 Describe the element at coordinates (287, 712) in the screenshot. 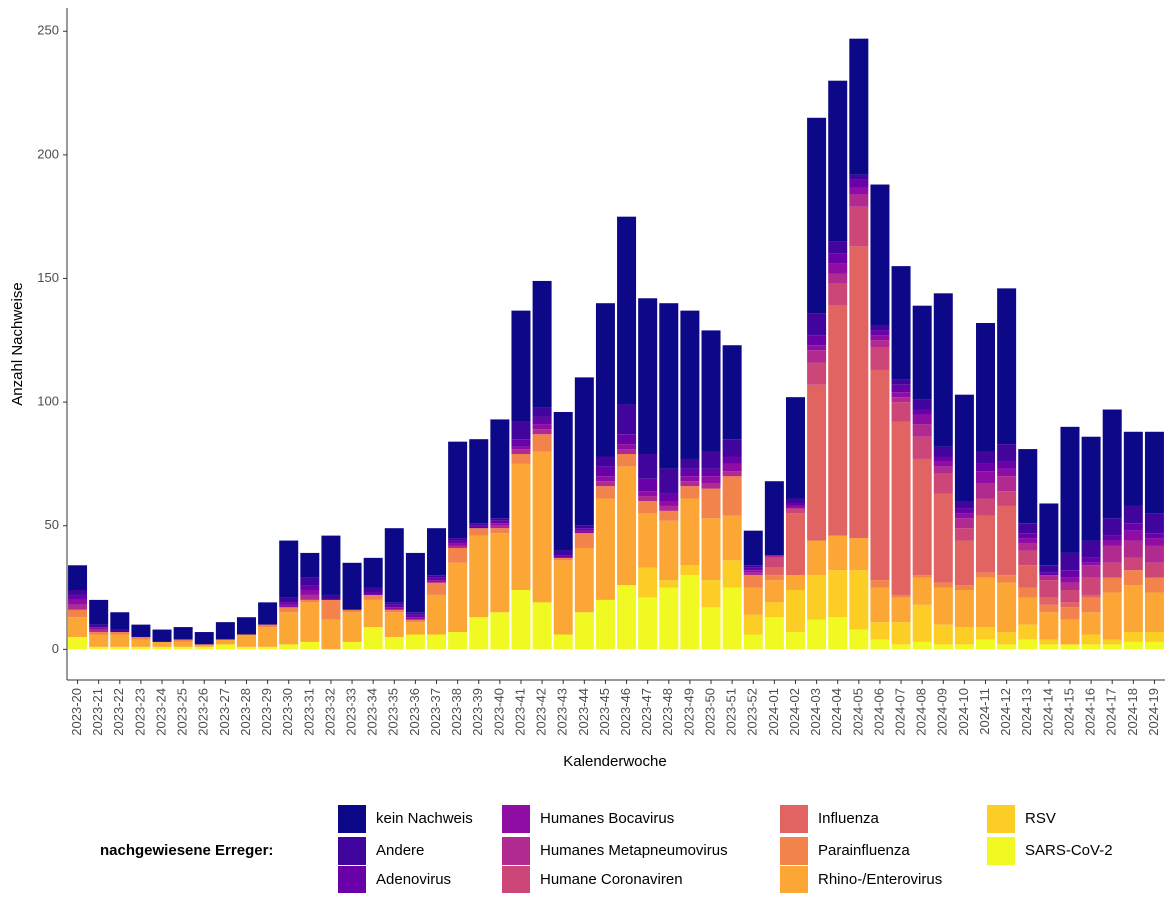

I see `x-tick-label: 2023-30` at that location.